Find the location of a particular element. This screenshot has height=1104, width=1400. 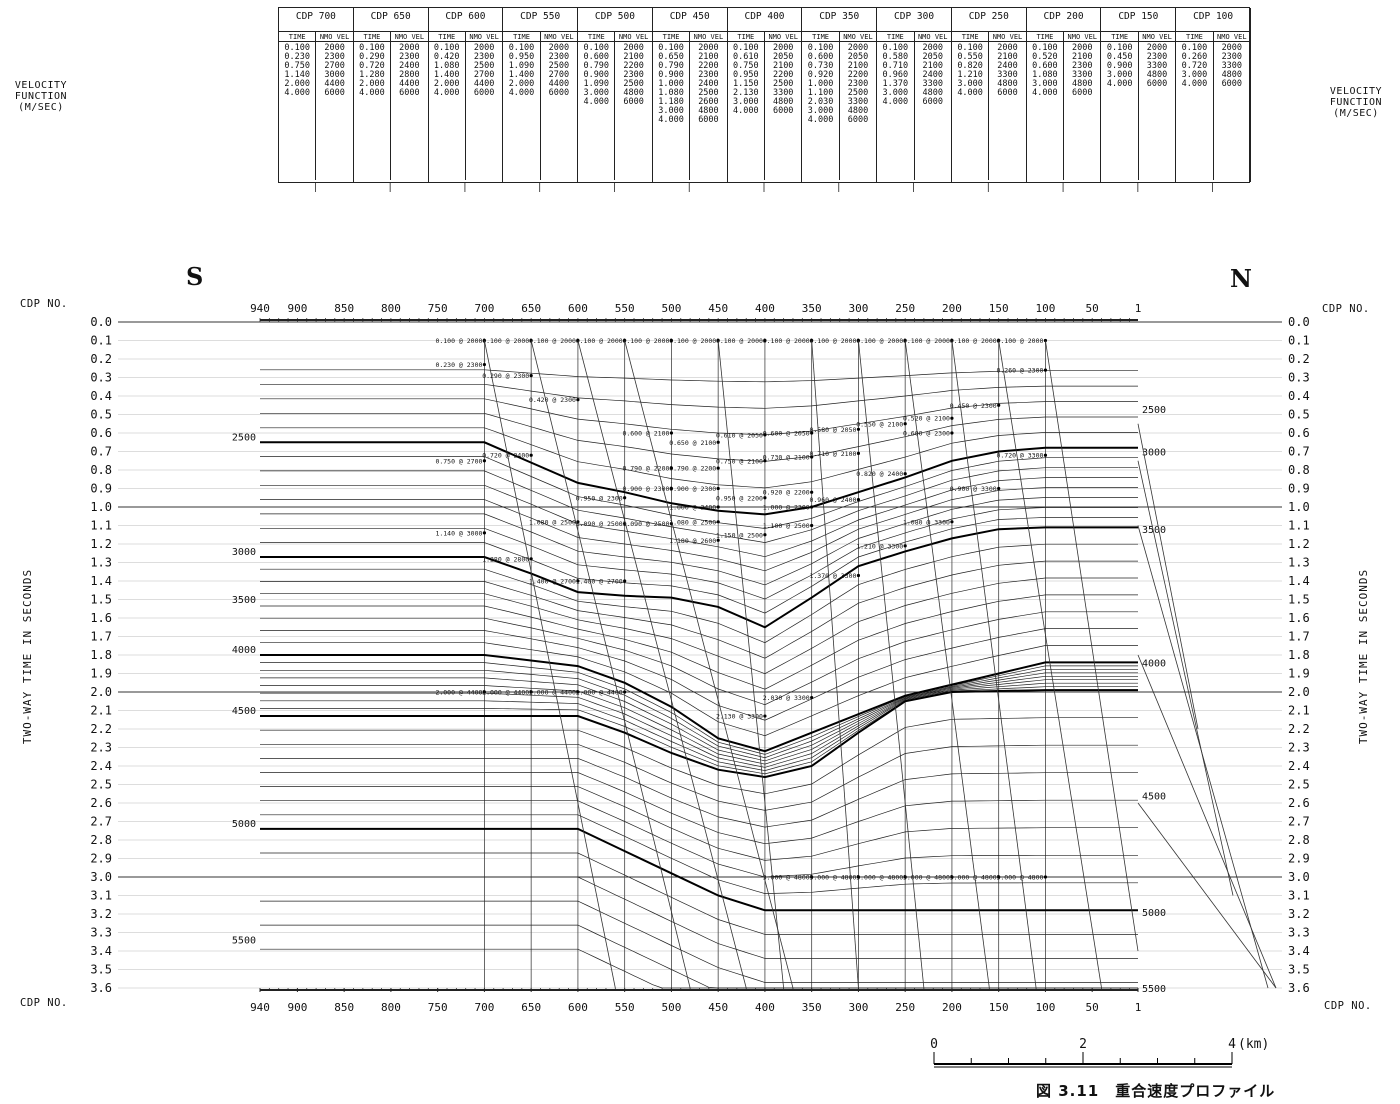

table-cell: 2000 is located at coordinates (1157, 48).